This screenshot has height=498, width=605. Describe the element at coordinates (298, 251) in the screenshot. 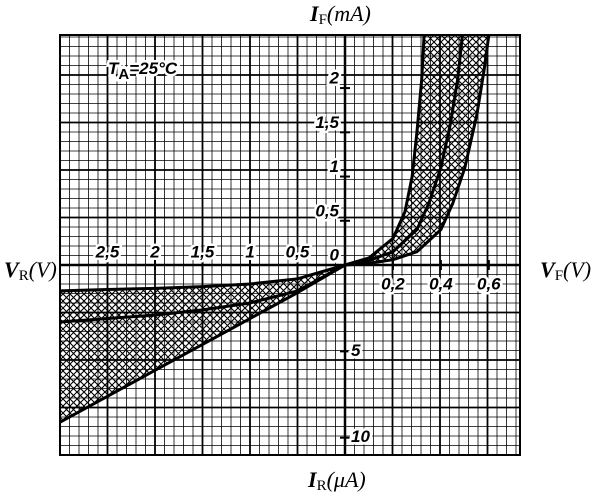

I see `x-tick-label: 0,5` at that location.